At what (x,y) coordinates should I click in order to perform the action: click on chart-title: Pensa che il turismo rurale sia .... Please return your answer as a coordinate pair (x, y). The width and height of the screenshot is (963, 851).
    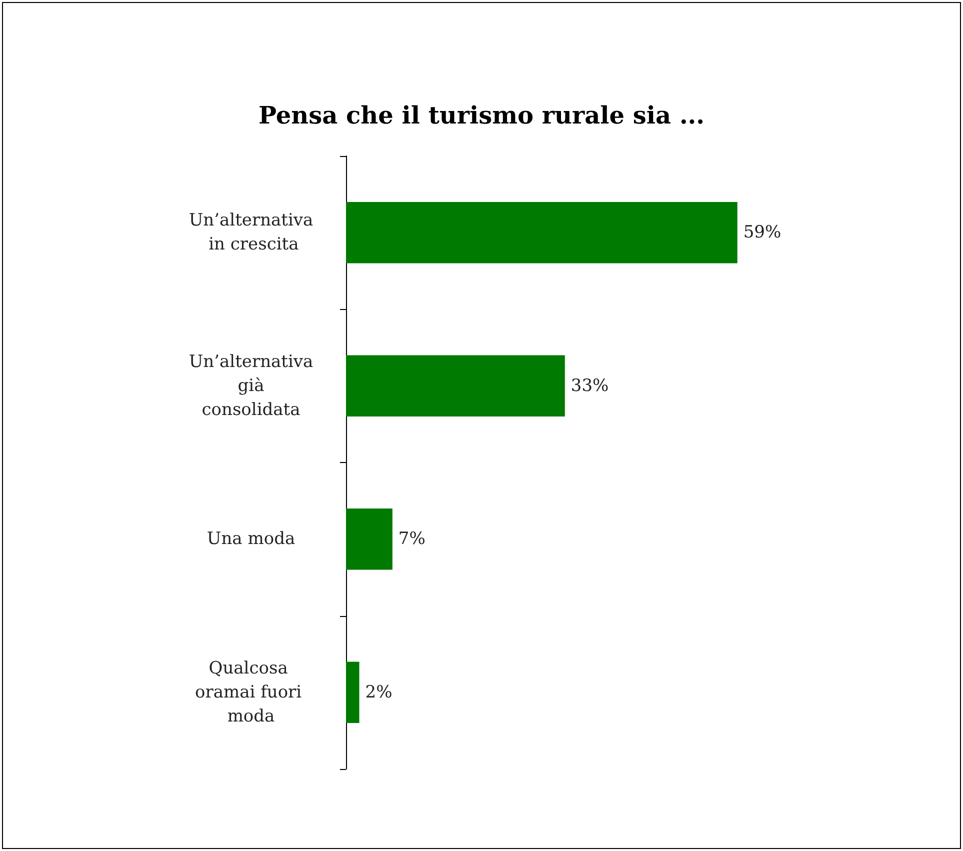
    Looking at the image, I should click on (481, 115).